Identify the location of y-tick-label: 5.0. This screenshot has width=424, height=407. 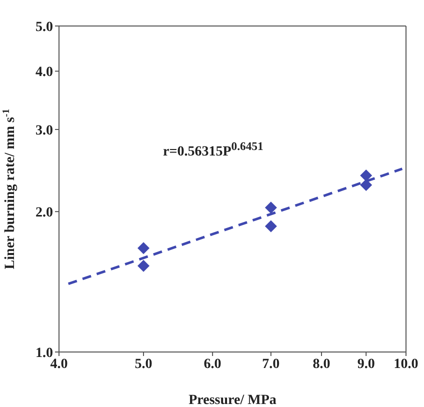
(44, 27).